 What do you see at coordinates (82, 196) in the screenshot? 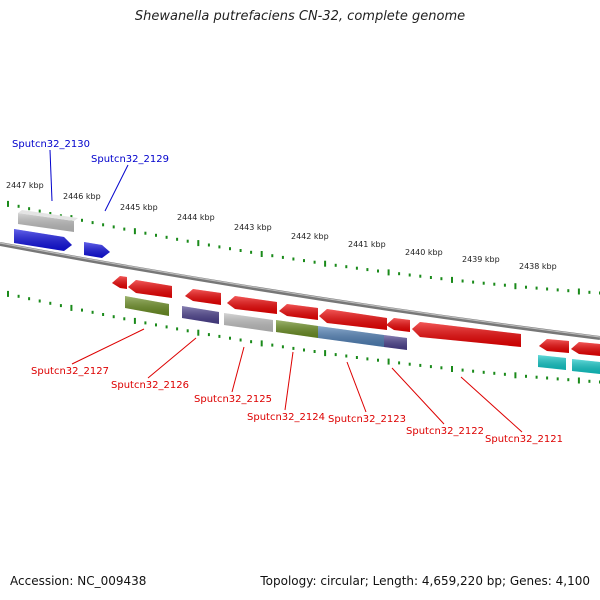
I see `kbp-label: 2446 kbp` at bounding box center [82, 196].